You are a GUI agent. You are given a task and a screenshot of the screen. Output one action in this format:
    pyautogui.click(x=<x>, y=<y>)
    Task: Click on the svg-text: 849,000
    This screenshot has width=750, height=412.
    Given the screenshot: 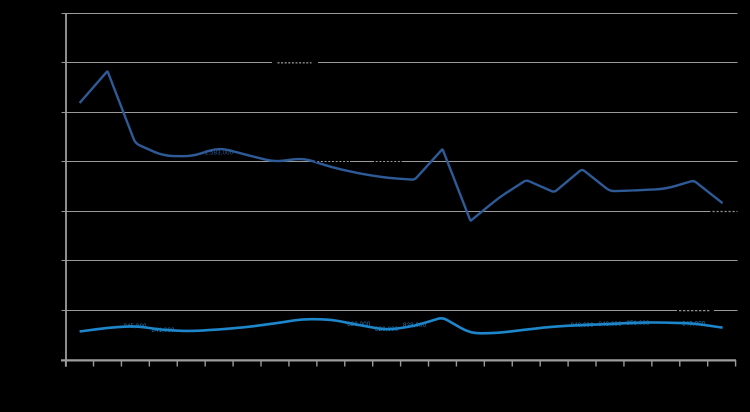 What is the action you would take?
    pyautogui.click(x=694, y=325)
    